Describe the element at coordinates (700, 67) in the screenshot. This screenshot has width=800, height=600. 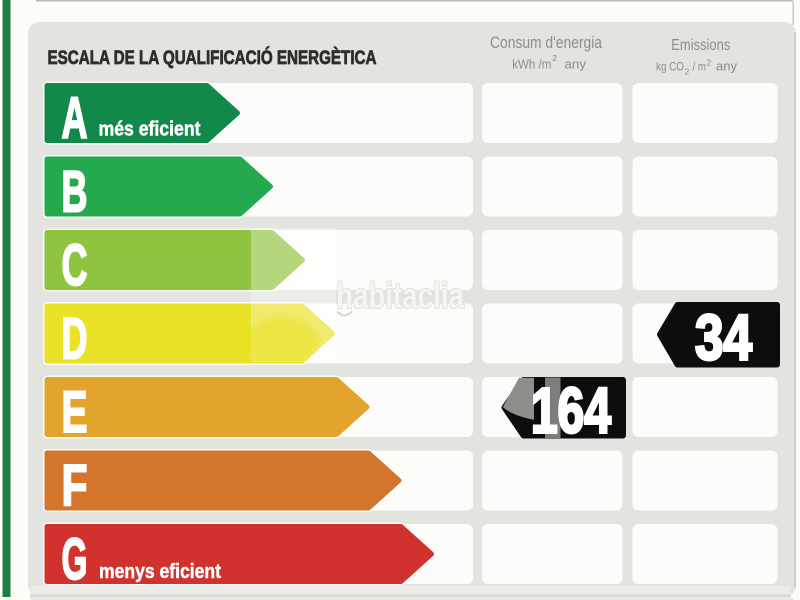
I see `svg-text: / m` at that location.